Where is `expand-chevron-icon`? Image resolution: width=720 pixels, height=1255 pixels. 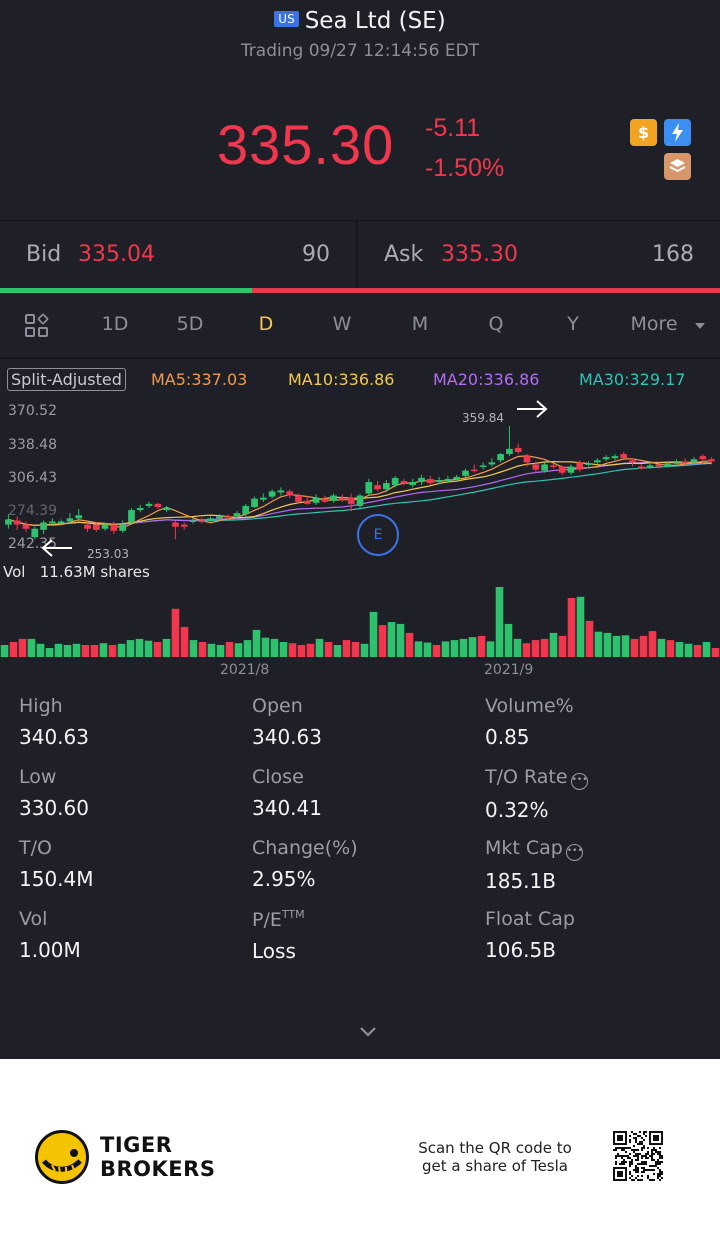
expand-chevron-icon is located at coordinates (368, 1032).